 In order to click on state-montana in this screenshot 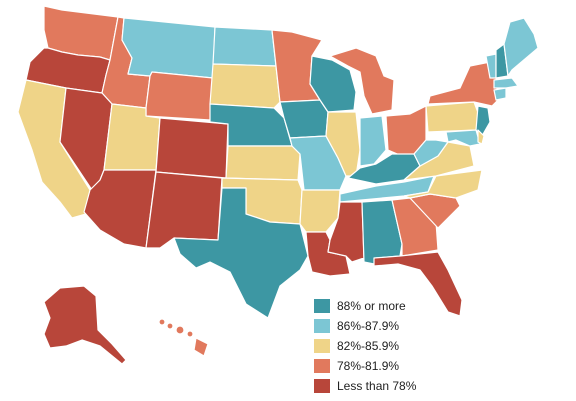, I will do `click(168, 48)`.